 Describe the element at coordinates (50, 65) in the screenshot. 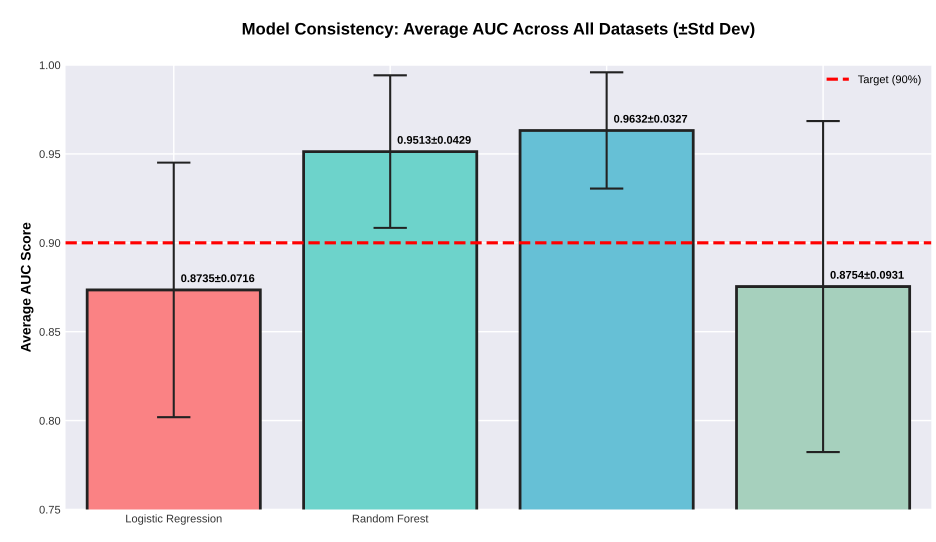

I see `y-tick-label: 1.00` at that location.